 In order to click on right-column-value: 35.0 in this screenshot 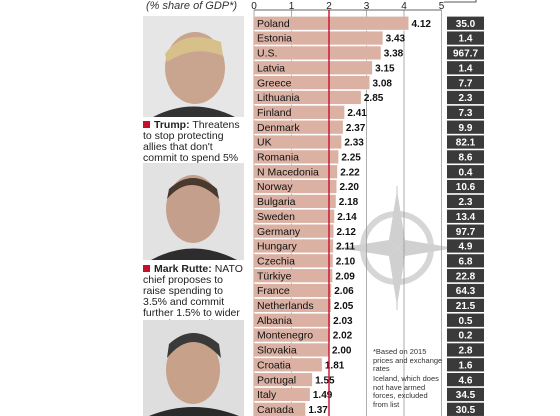, I will do `click(466, 24)`.